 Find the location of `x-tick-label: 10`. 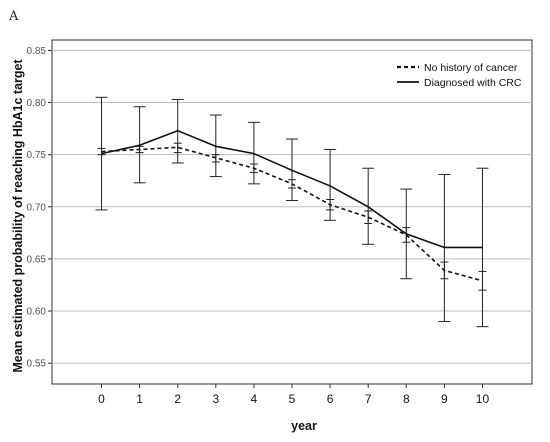

x-tick-label: 10 is located at coordinates (483, 399).